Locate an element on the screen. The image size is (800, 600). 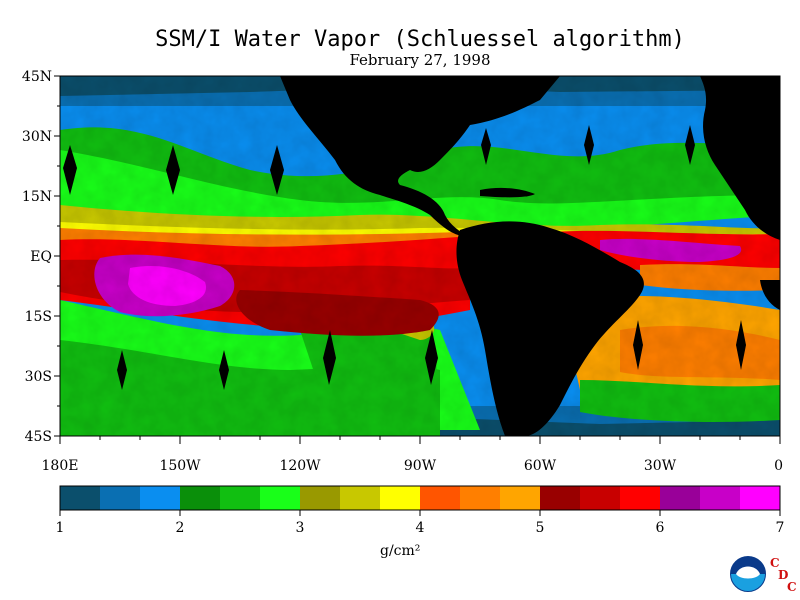
colorbar-tick-label: 1 is located at coordinates (60, 528).